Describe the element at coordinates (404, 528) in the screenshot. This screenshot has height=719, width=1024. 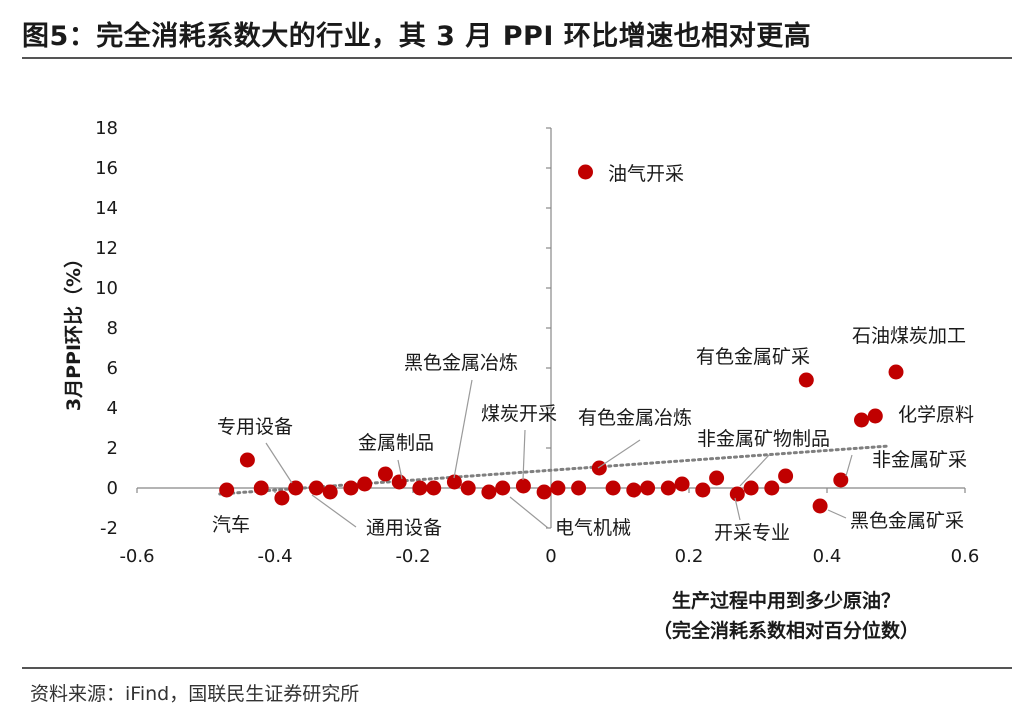
I see `annotation-label: 通用设备` at that location.